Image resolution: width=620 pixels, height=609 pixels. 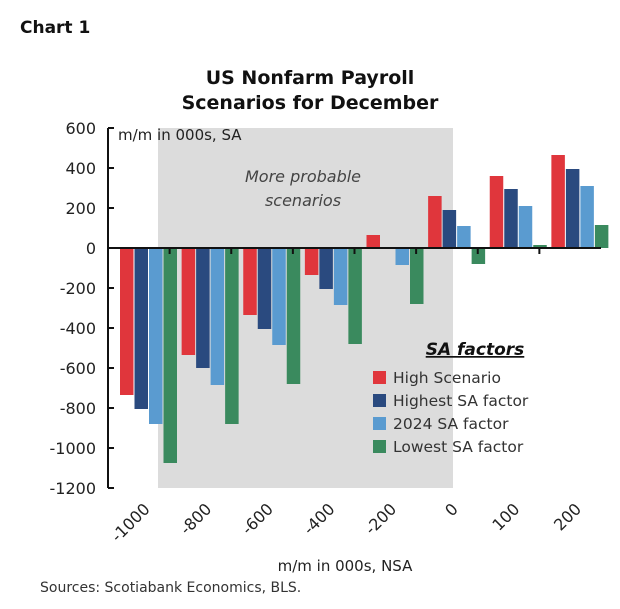 I want to click on shaded-region-label: scenarios, so click(x=303, y=200).